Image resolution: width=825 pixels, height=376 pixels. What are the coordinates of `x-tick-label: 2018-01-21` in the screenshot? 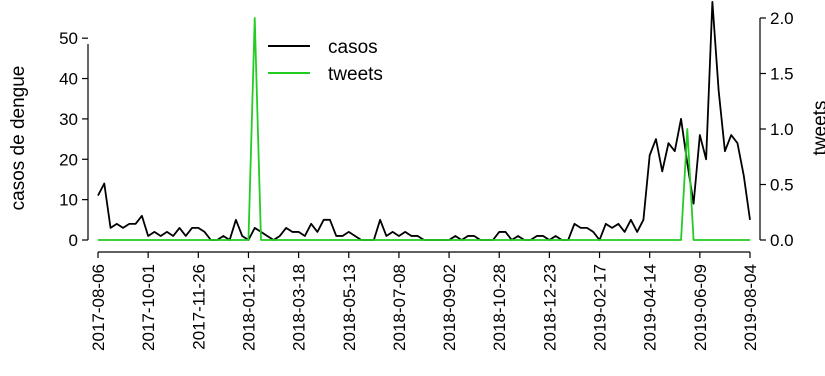 It's located at (248, 307).